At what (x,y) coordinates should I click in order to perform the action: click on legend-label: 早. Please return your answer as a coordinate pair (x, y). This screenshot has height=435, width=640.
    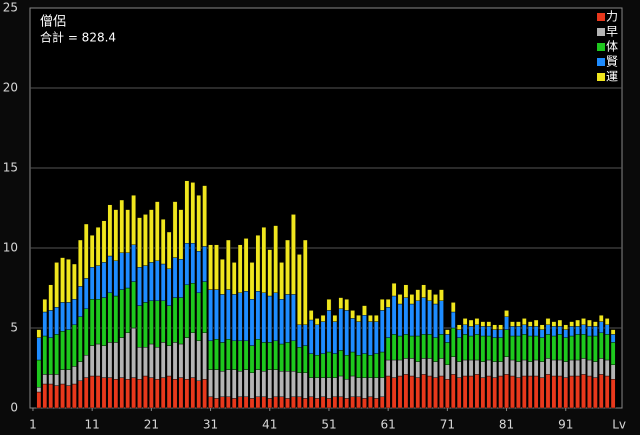
    Looking at the image, I should click on (612, 32).